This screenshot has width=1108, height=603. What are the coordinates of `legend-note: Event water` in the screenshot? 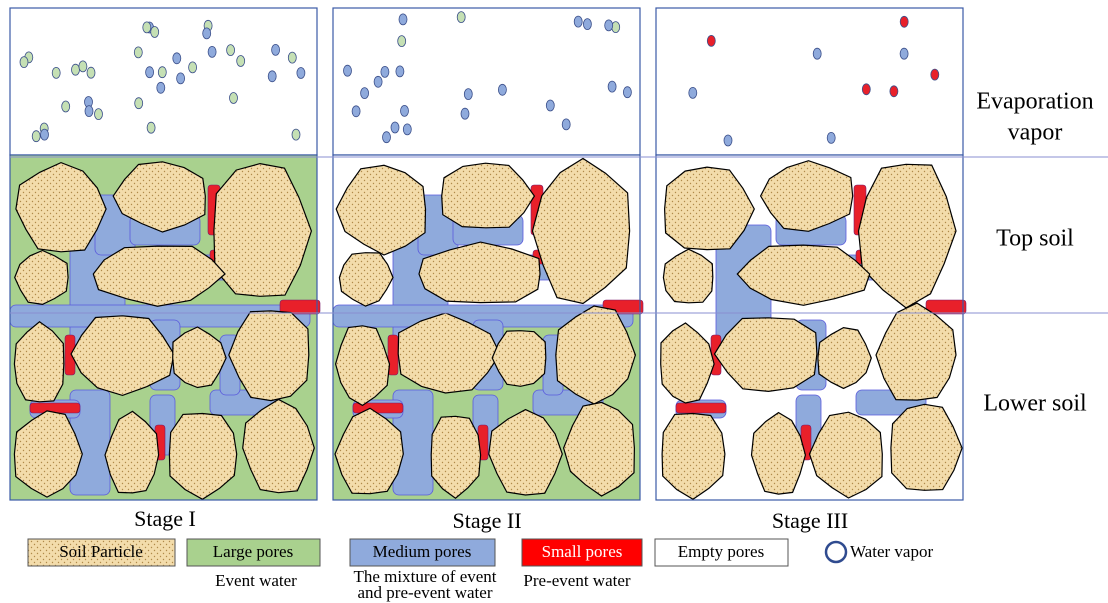 It's located at (256, 580).